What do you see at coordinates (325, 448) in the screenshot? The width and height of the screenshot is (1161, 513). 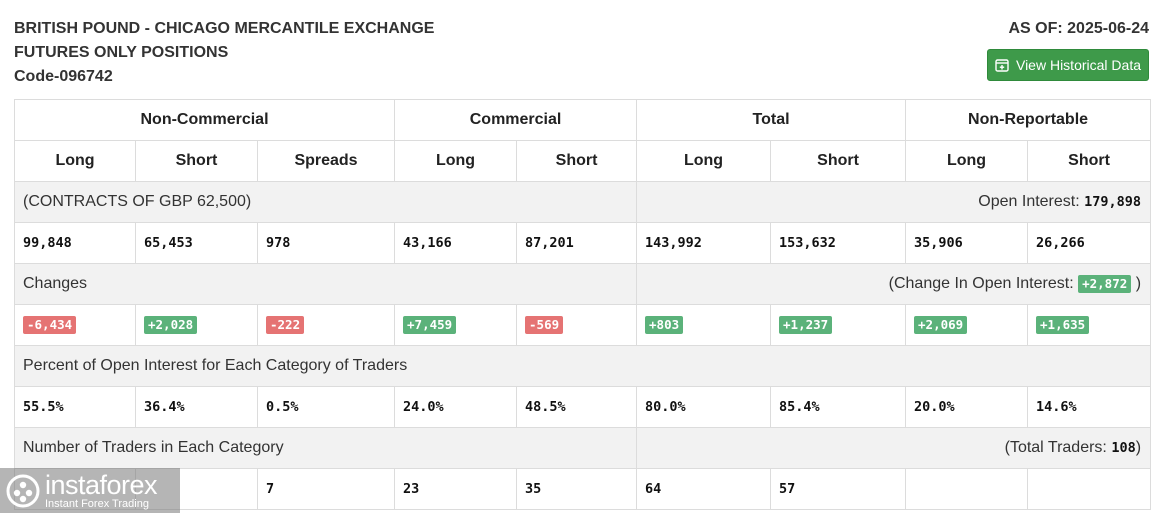 I see `traders-label: Number of Traders in Each Category` at bounding box center [325, 448].